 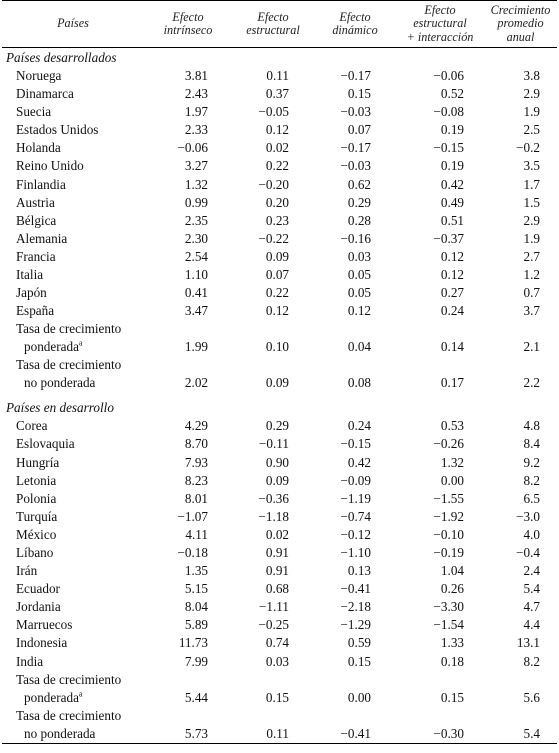 I want to click on value-cell: 8.4, so click(x=531, y=444).